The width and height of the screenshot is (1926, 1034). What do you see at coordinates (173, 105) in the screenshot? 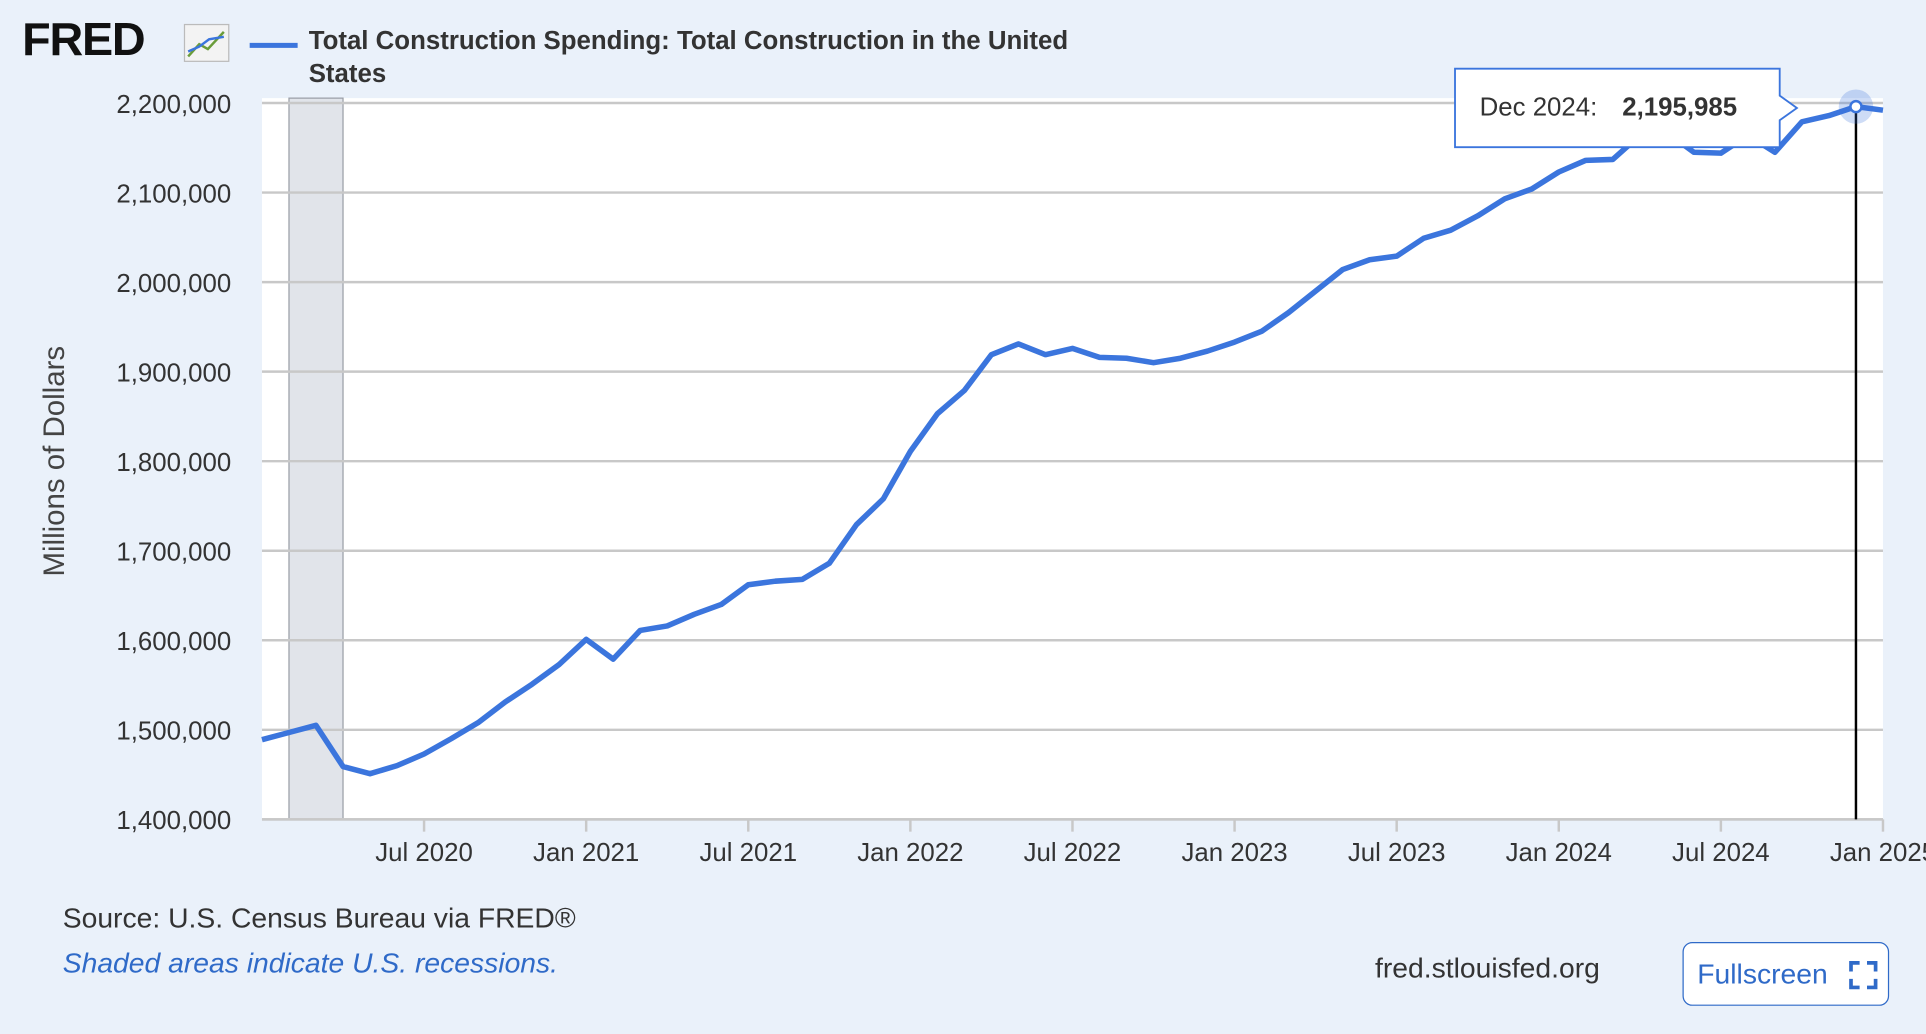
I see `y-tick-label: 2,200,000` at bounding box center [173, 105].